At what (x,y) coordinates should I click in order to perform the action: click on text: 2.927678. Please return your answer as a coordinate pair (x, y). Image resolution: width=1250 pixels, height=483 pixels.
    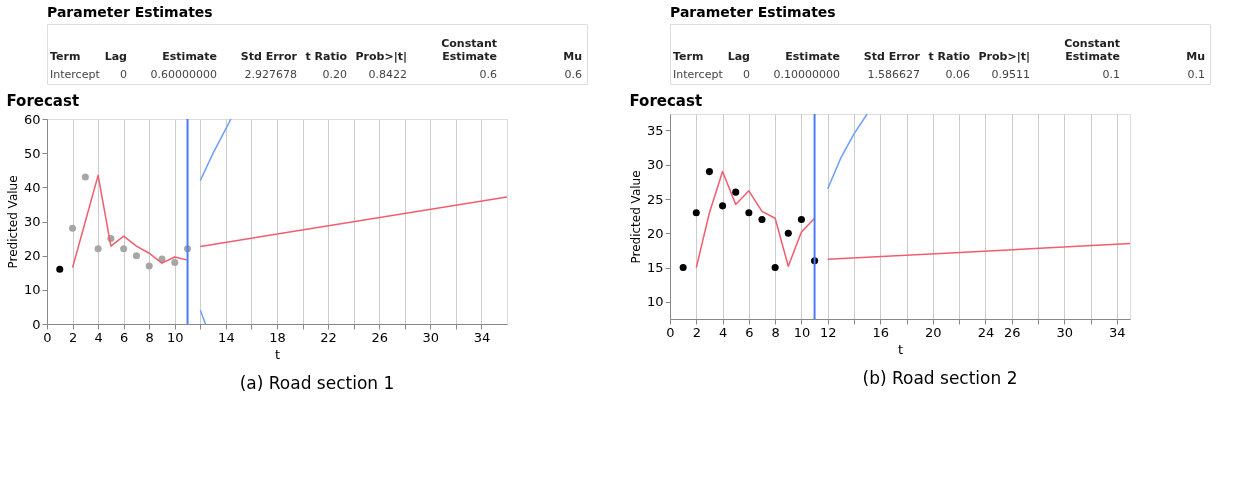
    Looking at the image, I should click on (270, 74).